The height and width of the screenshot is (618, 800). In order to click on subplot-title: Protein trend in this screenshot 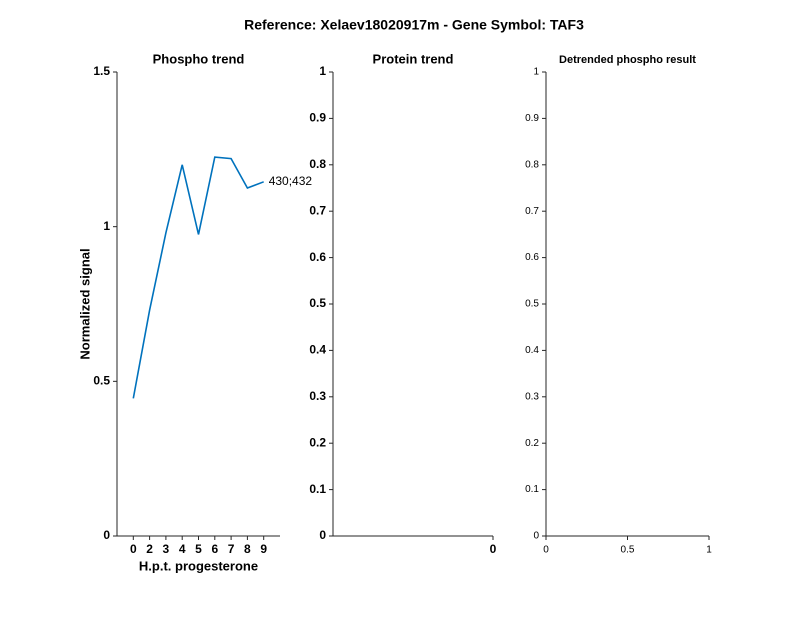, I will do `click(413, 58)`.